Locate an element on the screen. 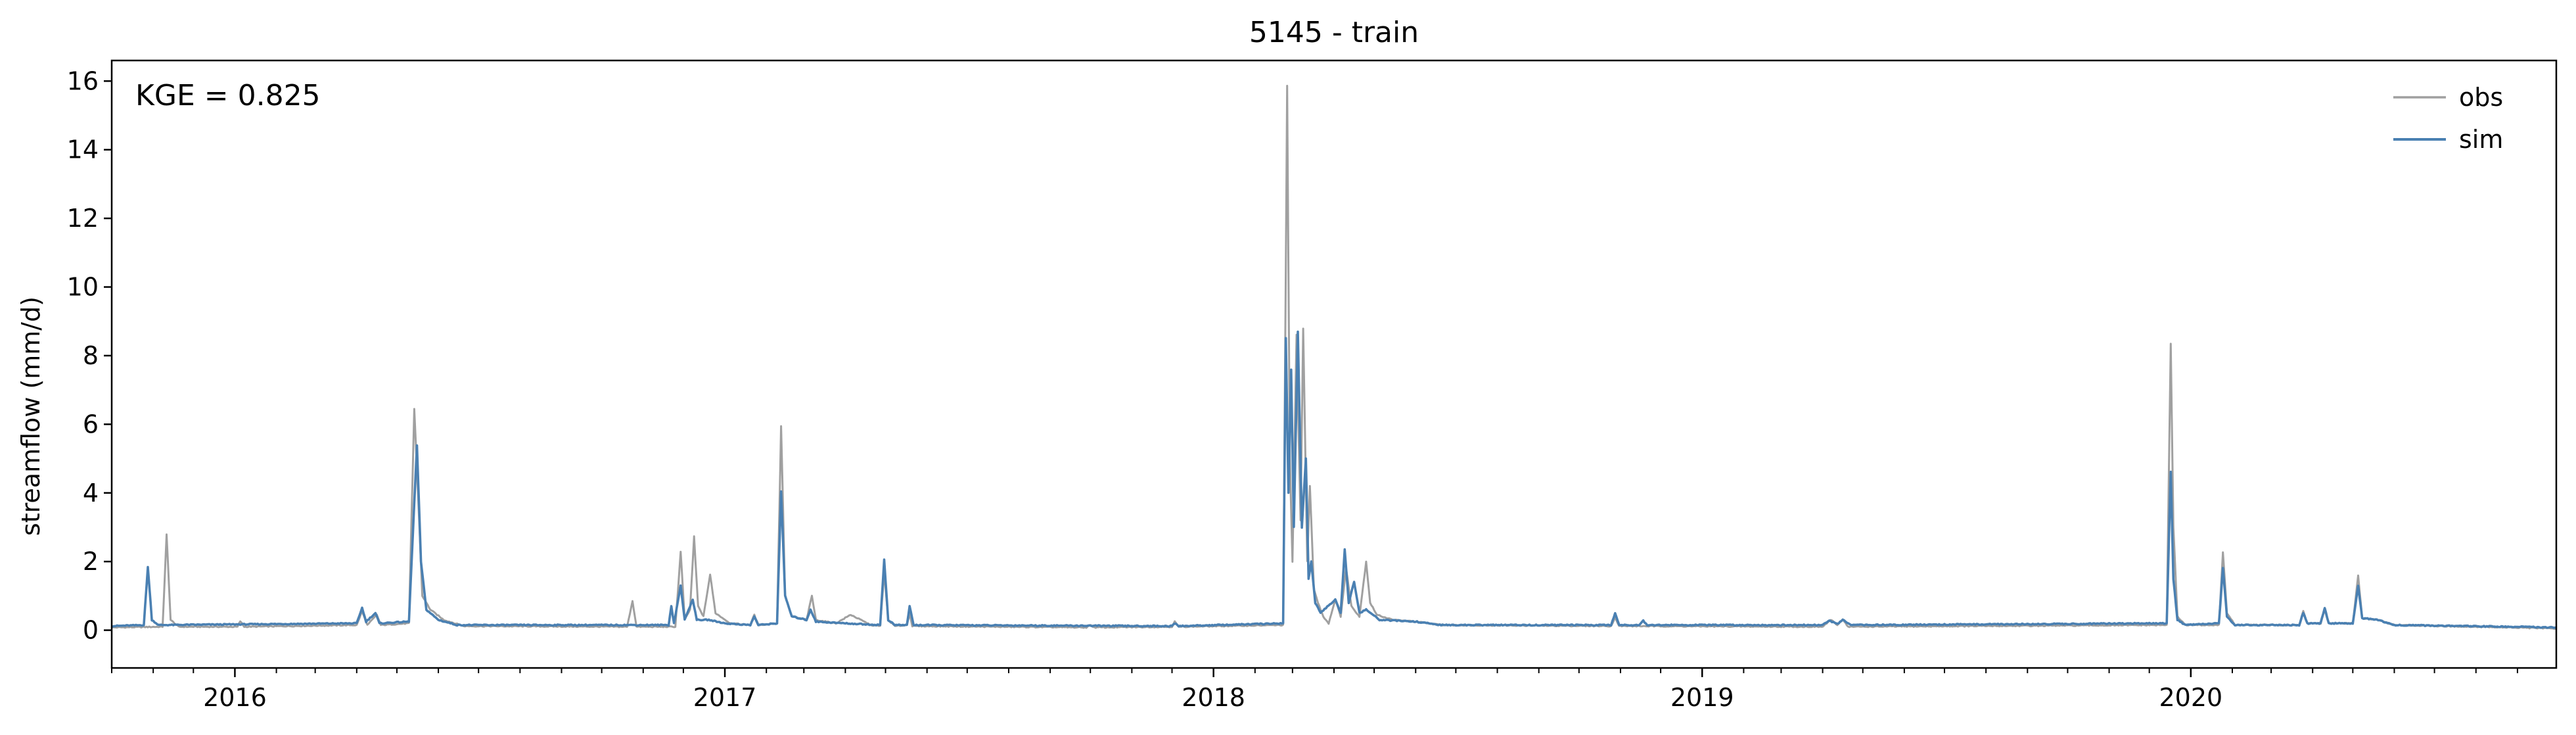 Image resolution: width=2576 pixels, height=735 pixels. y-axis-label: streamflow (mm/d) is located at coordinates (31, 416).